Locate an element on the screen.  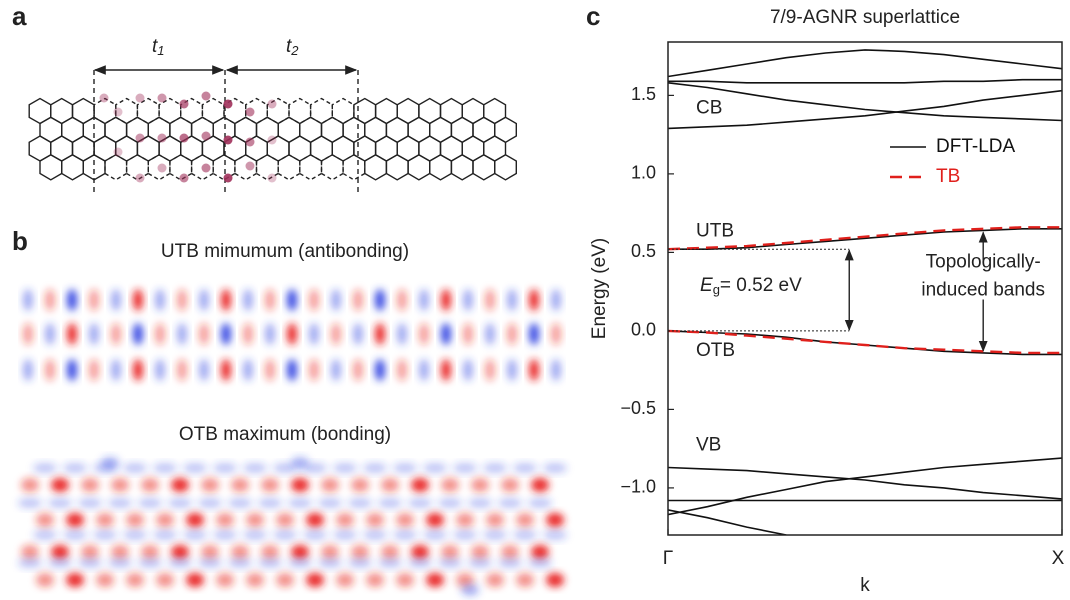
panel-label: c is located at coordinates (593, 16).